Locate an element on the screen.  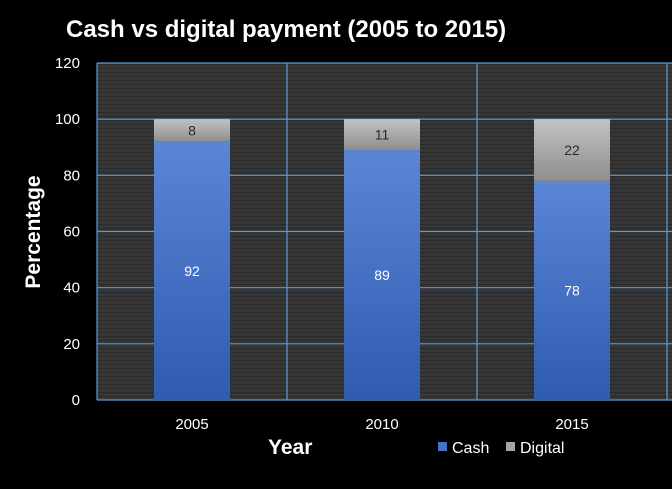
data-label: 92 is located at coordinates (192, 271).